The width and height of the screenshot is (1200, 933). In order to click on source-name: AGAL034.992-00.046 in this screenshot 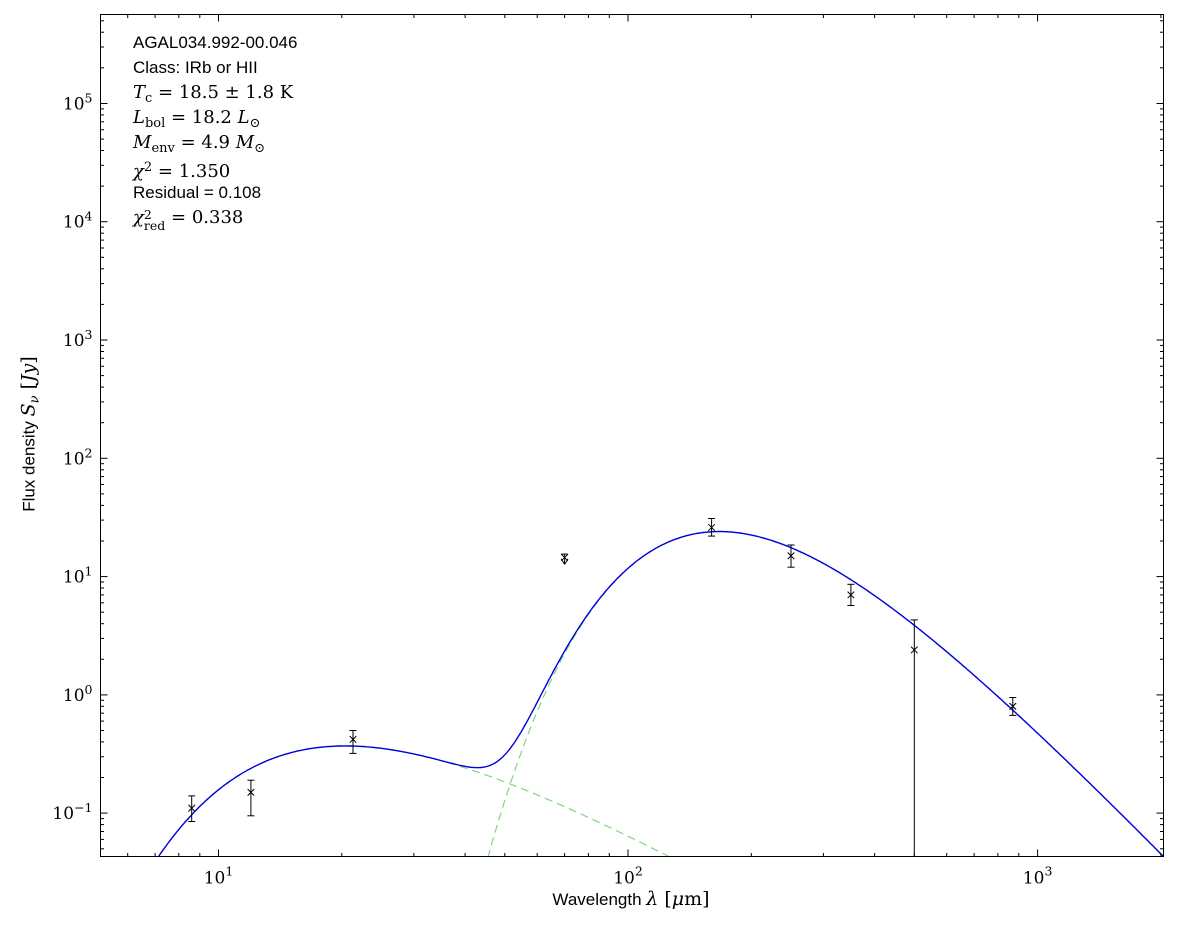, I will do `click(215, 42)`.